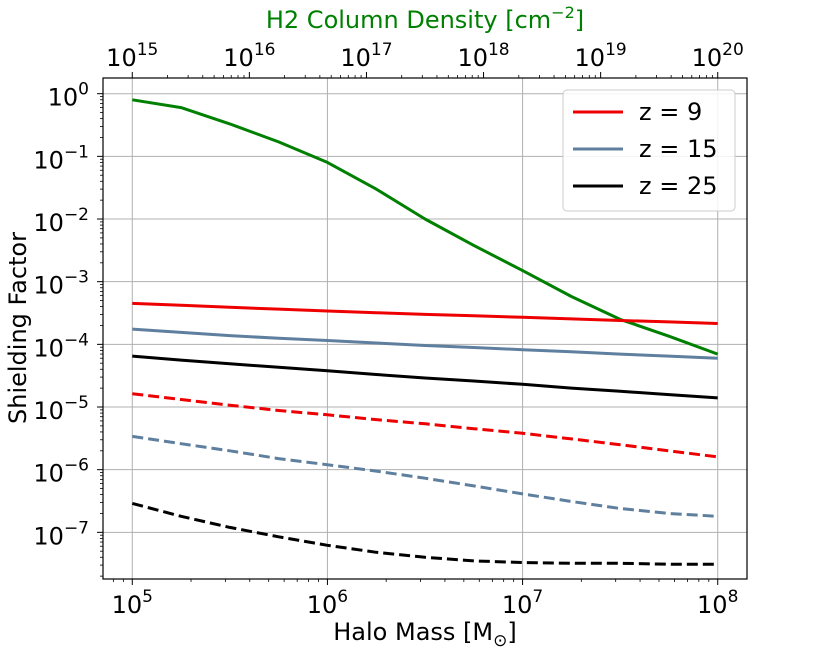 This screenshot has width=830, height=664. What do you see at coordinates (717, 603) in the screenshot?
I see `x-tick-label: 10⁸` at bounding box center [717, 603].